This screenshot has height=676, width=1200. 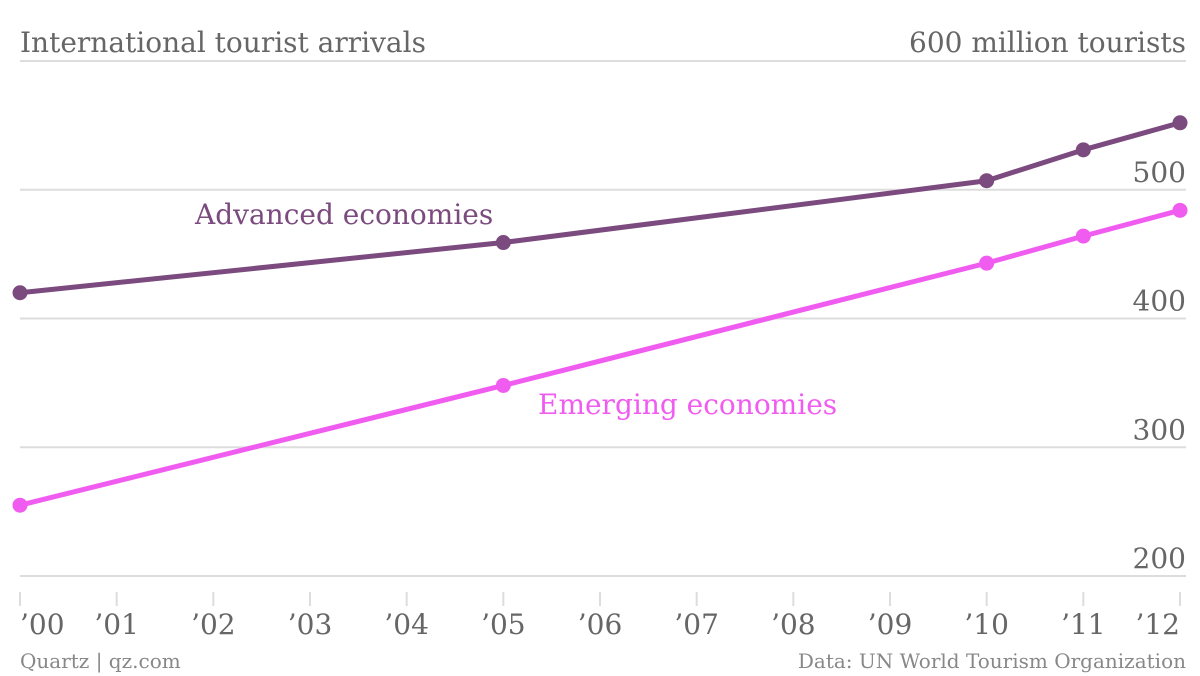 I want to click on x-tick-label-6: ’06, so click(x=600, y=624).